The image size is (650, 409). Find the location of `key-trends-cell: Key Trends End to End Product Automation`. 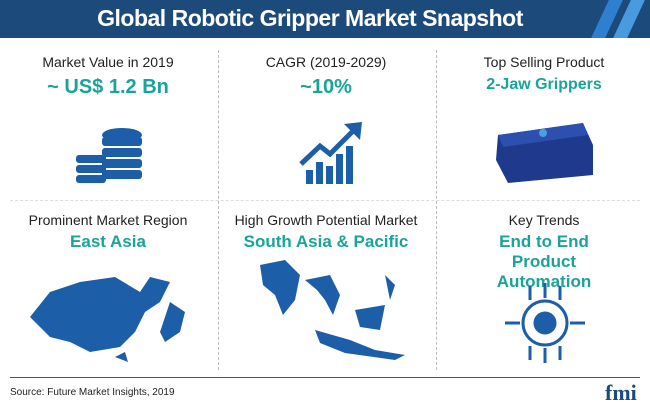

key-trends-cell: Key Trends End to End Product Automation is located at coordinates (543, 252).